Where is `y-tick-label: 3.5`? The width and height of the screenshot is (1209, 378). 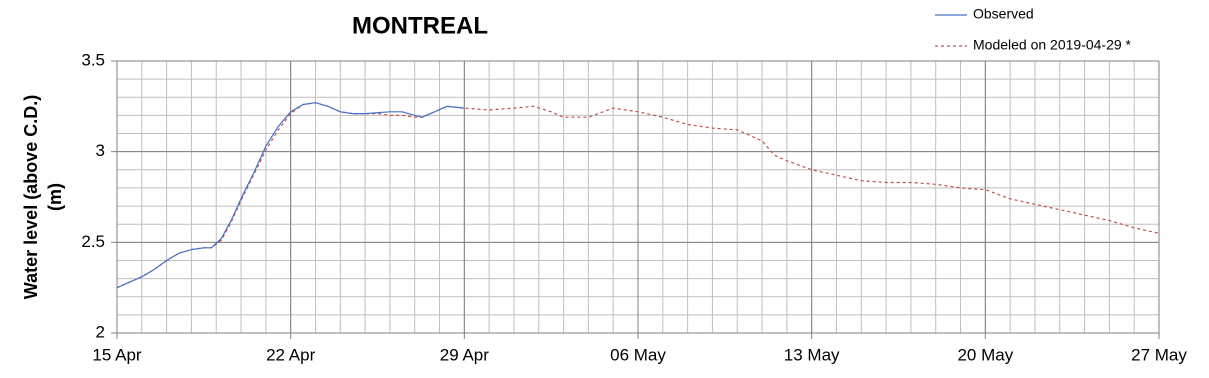
y-tick-label: 3.5 is located at coordinates (93, 59).